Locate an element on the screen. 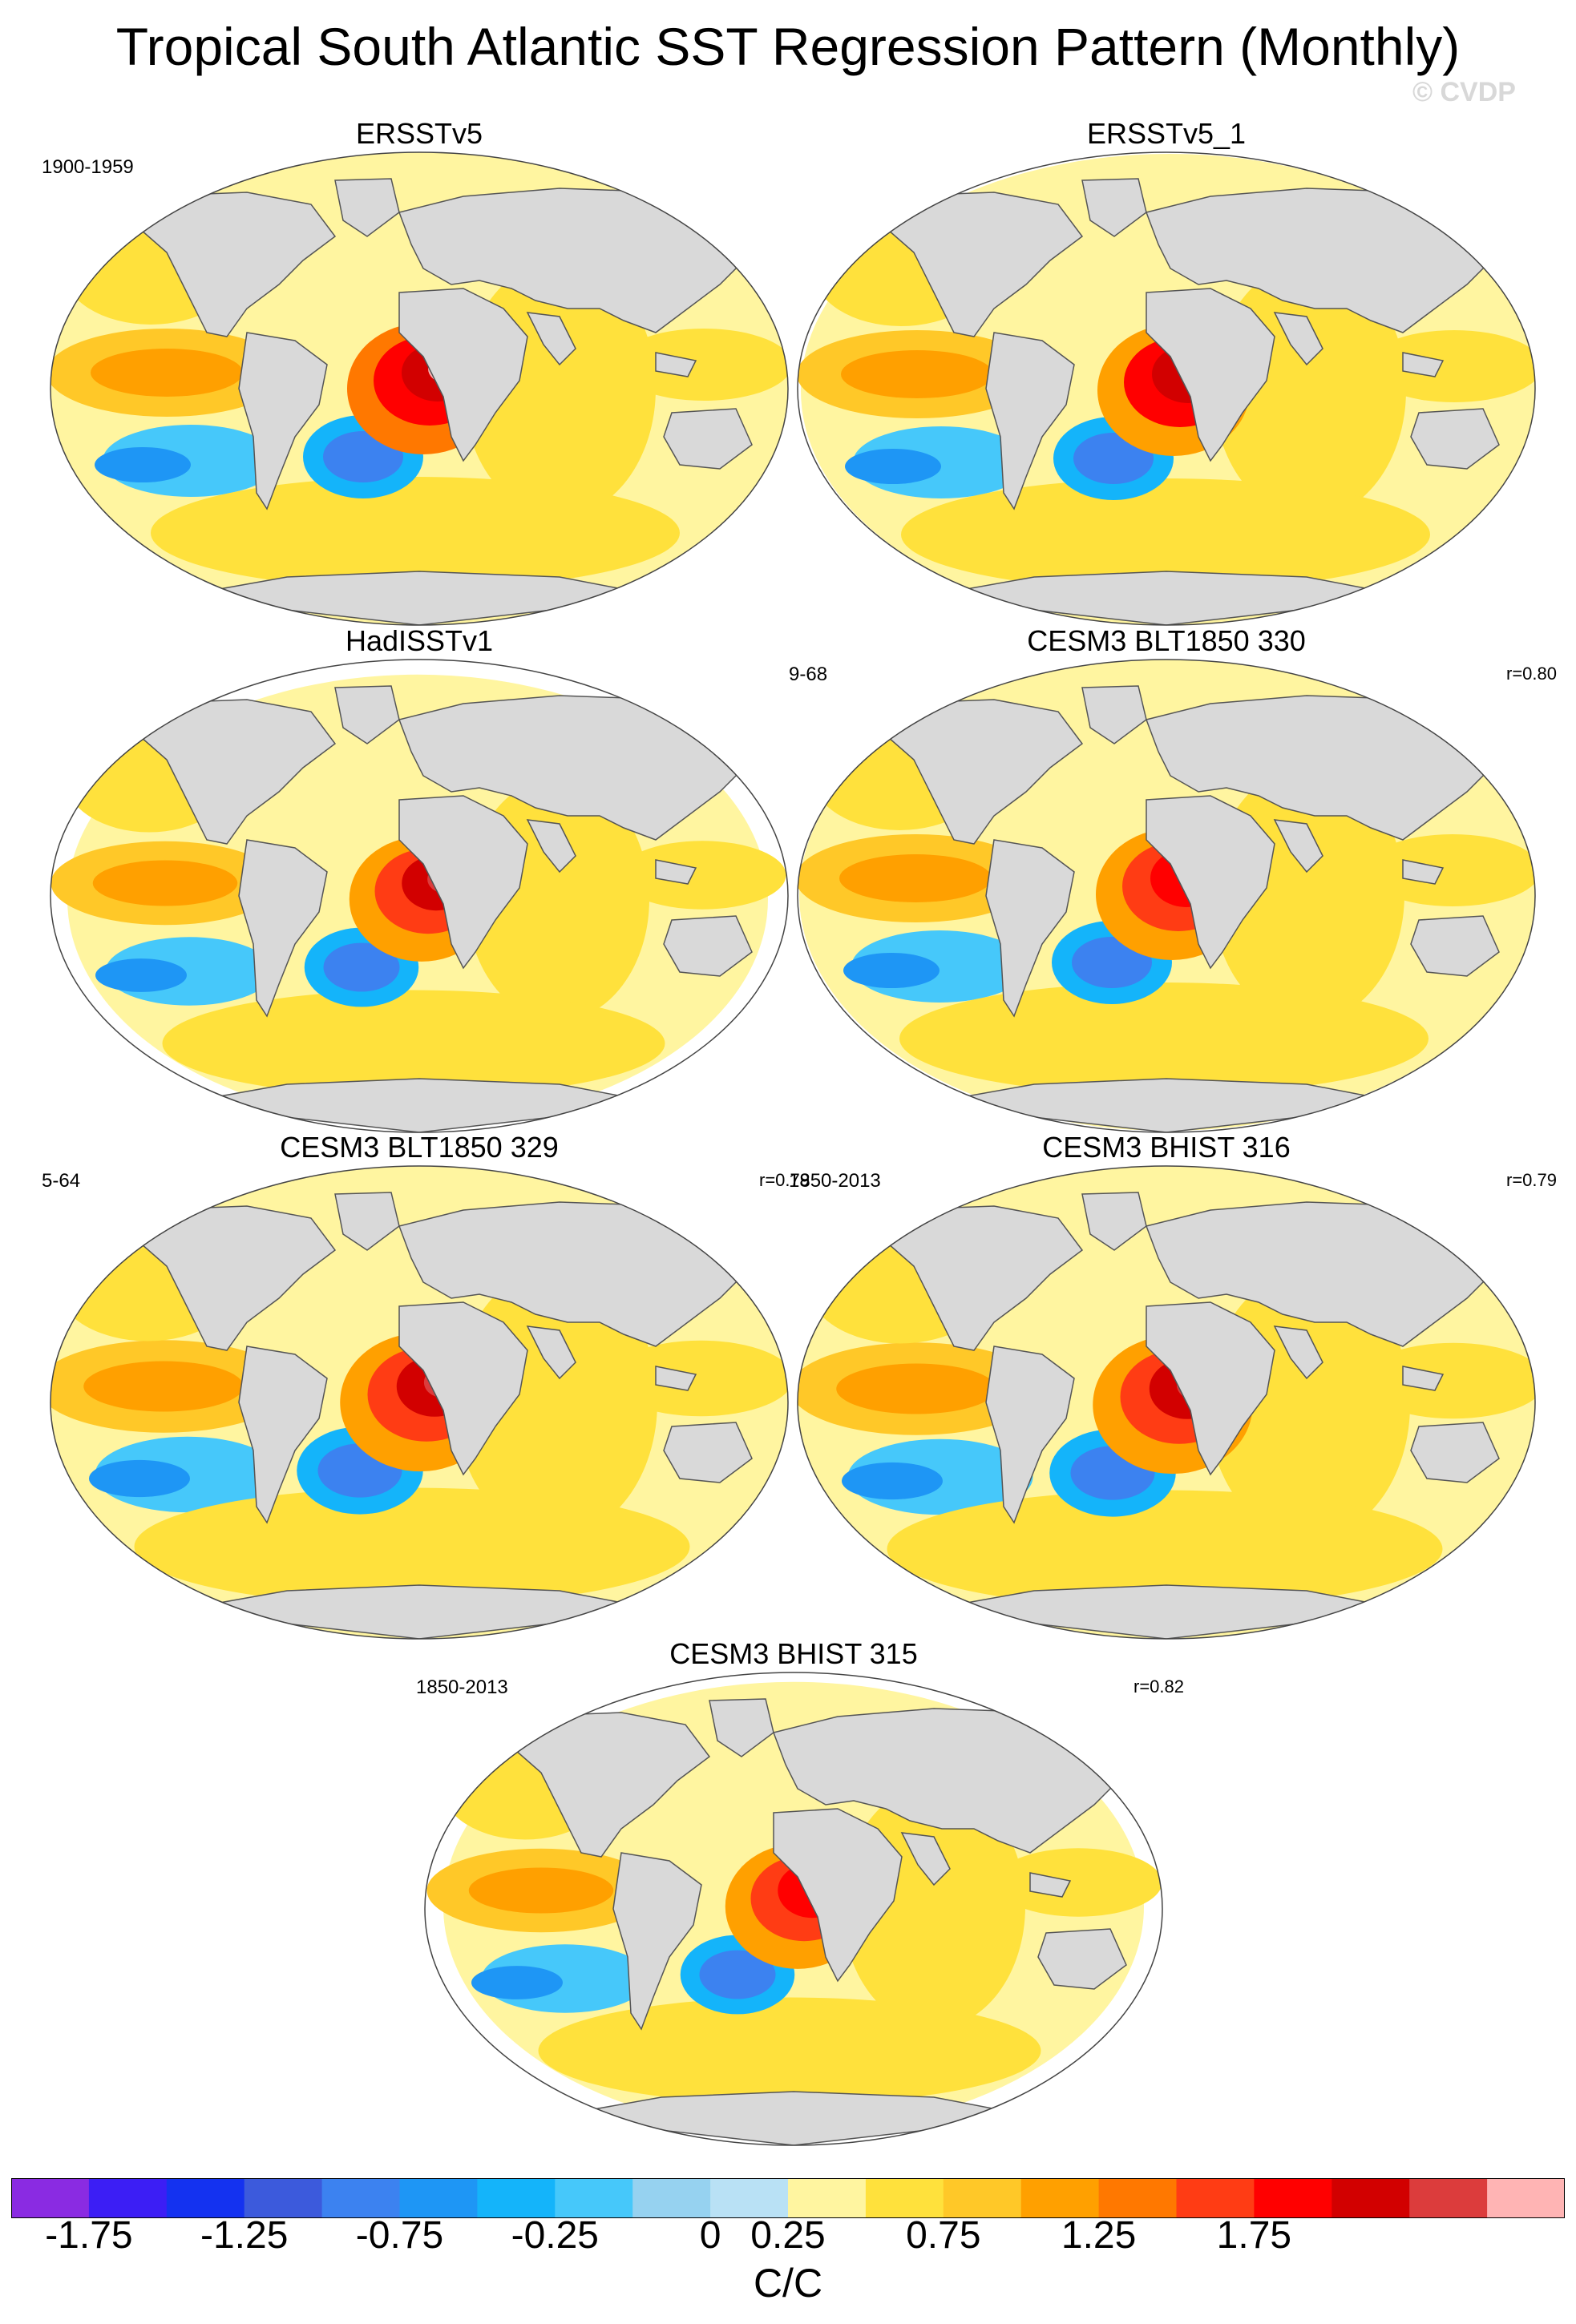 This screenshot has height=2324, width=1576. colorbar-tick-label: 1.75 is located at coordinates (1254, 2235).